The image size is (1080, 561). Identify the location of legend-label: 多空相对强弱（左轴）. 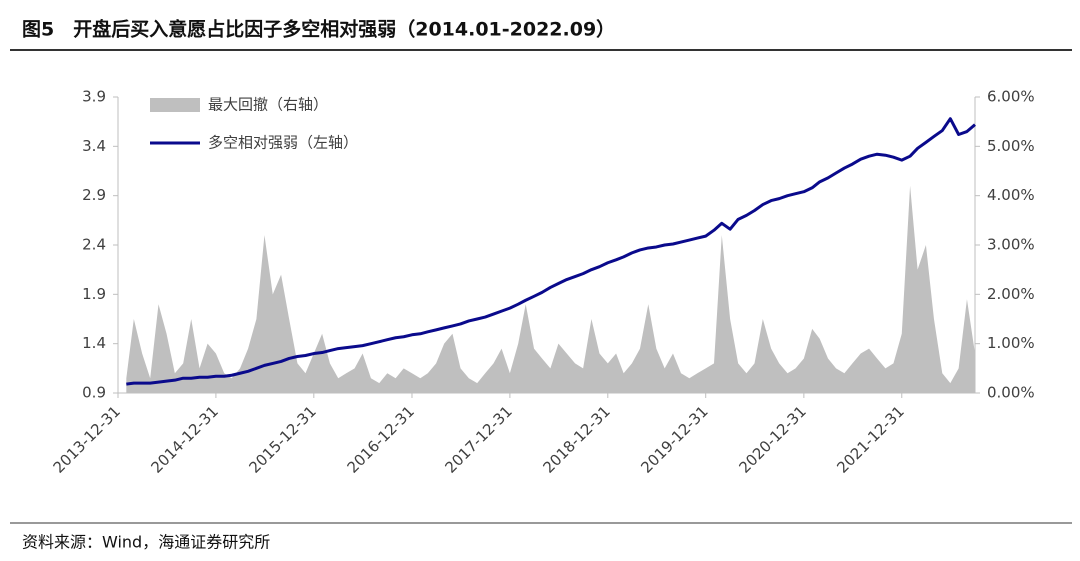
(283, 143).